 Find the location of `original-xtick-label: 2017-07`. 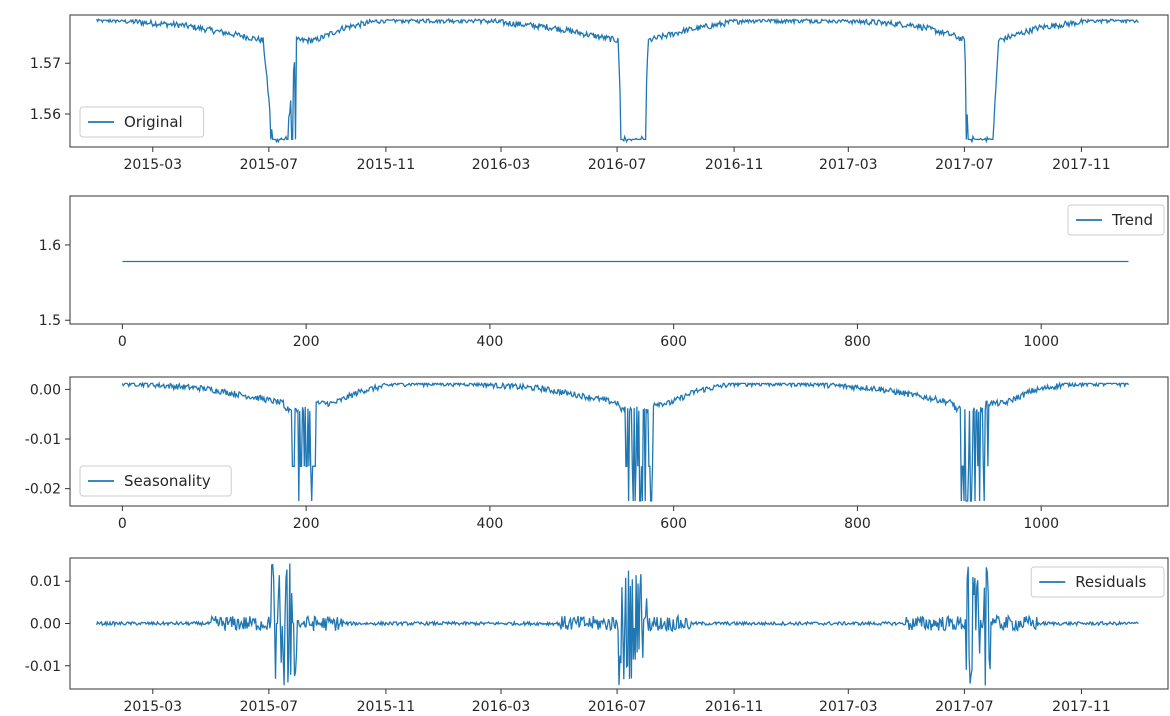

original-xtick-label: 2017-07 is located at coordinates (964, 165).